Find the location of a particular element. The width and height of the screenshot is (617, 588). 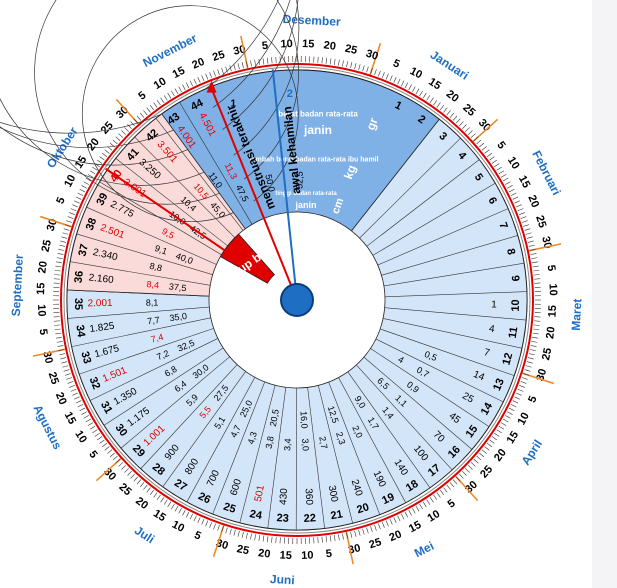

week-number: 38 is located at coordinates (91, 224).